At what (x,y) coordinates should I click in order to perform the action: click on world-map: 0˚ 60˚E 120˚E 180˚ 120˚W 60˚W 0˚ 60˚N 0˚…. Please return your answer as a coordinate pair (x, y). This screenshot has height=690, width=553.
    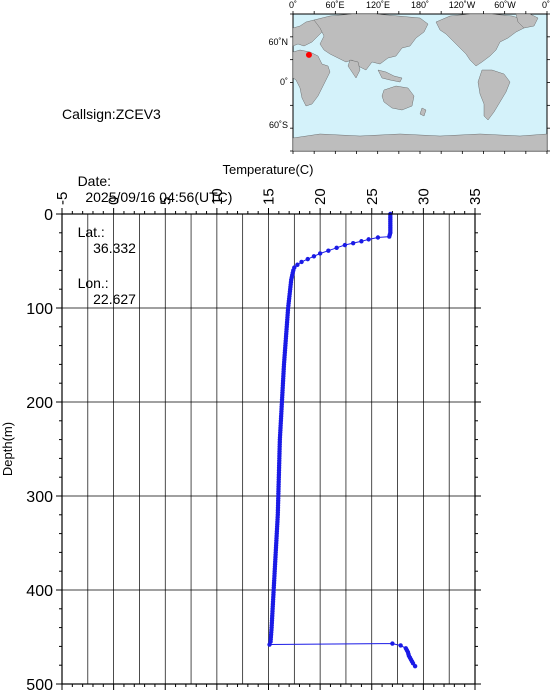
    Looking at the image, I should click on (409, 77).